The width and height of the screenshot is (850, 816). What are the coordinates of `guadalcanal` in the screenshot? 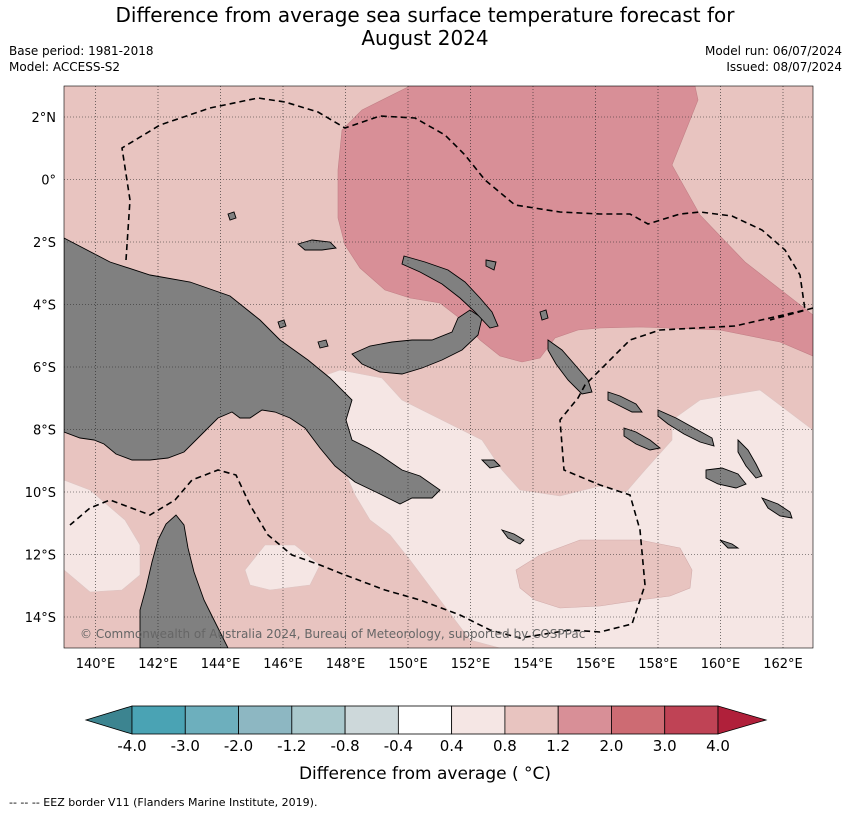 It's located at (726, 478).